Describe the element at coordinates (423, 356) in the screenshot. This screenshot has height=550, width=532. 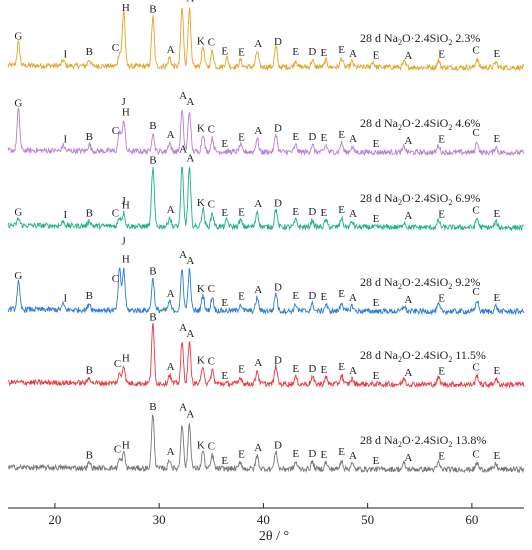
I see `legend-11.5%: 28 d Na2O·2.4SiO2 11.5%` at that location.